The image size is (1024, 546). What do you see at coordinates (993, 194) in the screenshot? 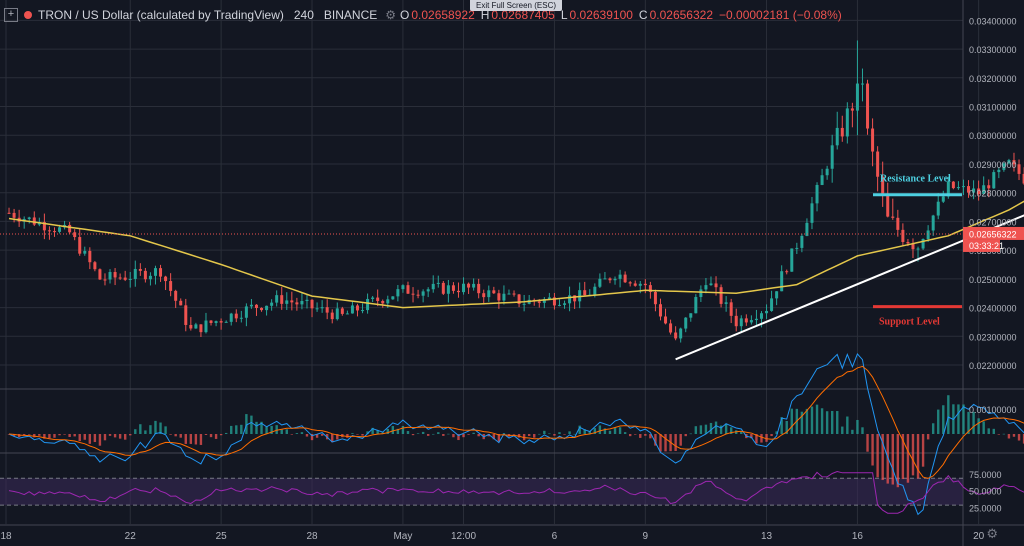
I see `price-axis-label: 0.02800000` at bounding box center [993, 194].